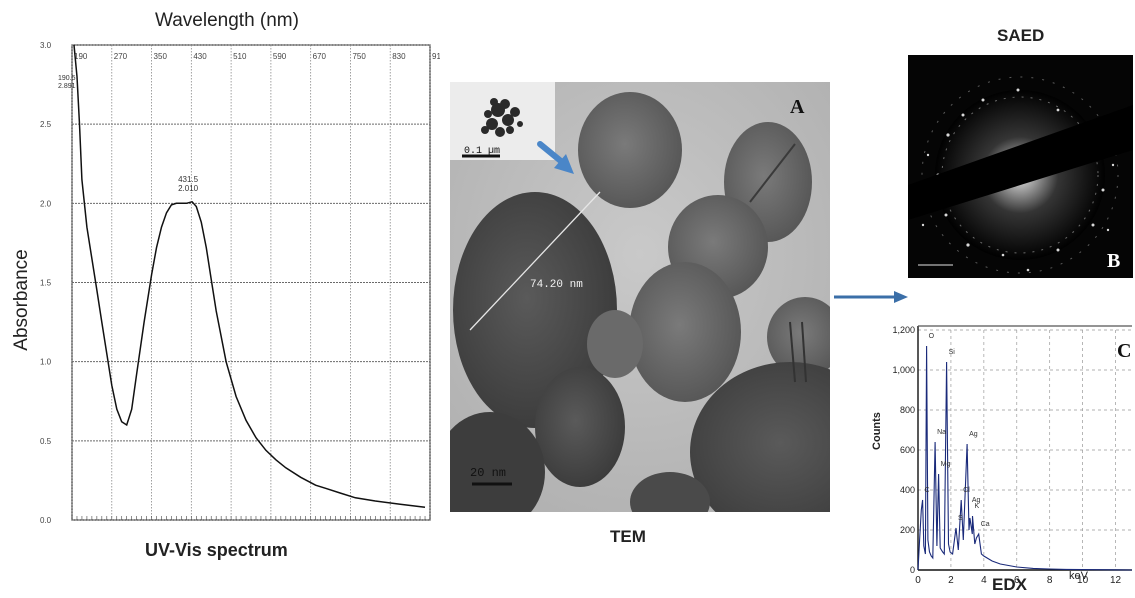  What do you see at coordinates (216, 550) in the screenshot?
I see `uvvis-caption: UV-Vis spectrum` at bounding box center [216, 550].